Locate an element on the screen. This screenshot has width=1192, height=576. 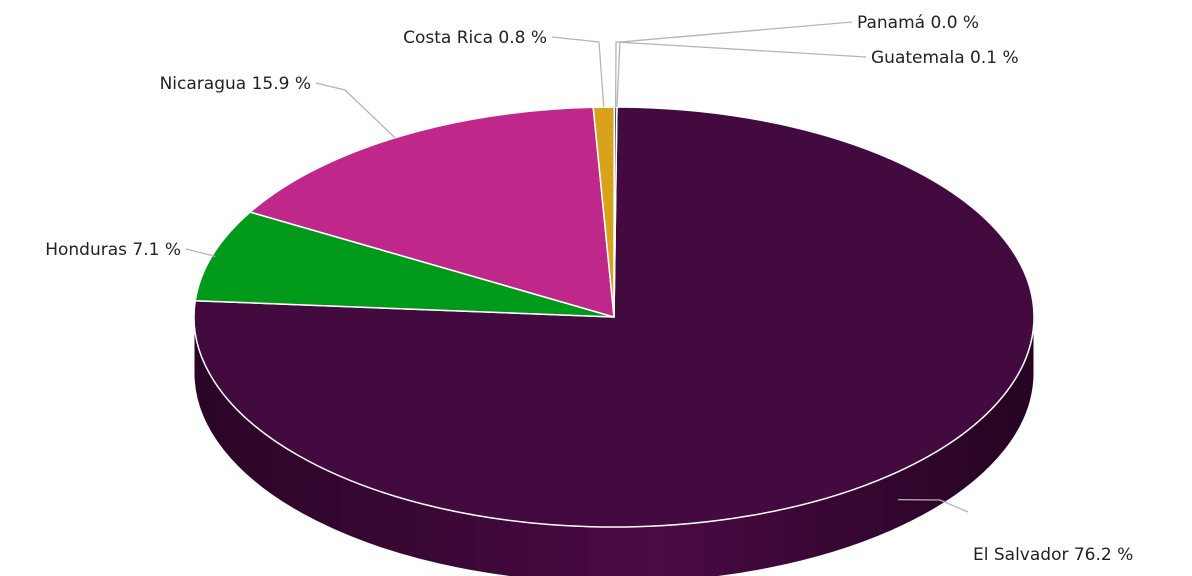
slice-label-panama: Panamá 0.0 % is located at coordinates (918, 23).